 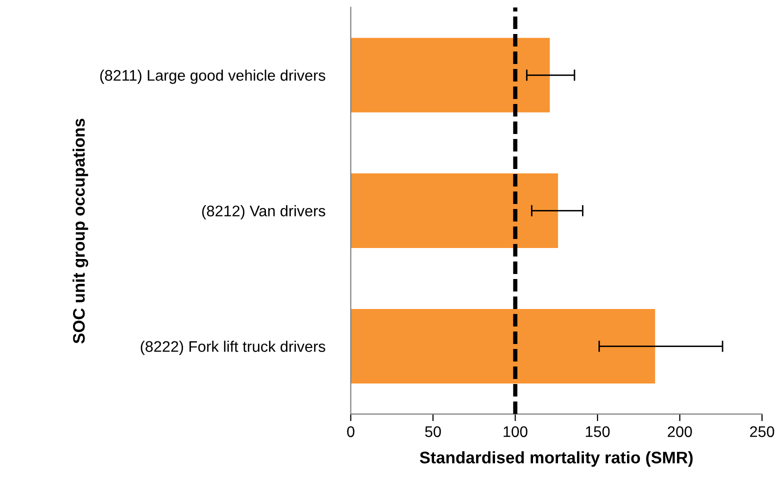 What do you see at coordinates (598, 432) in the screenshot?
I see `x-tick-label: 150` at bounding box center [598, 432].